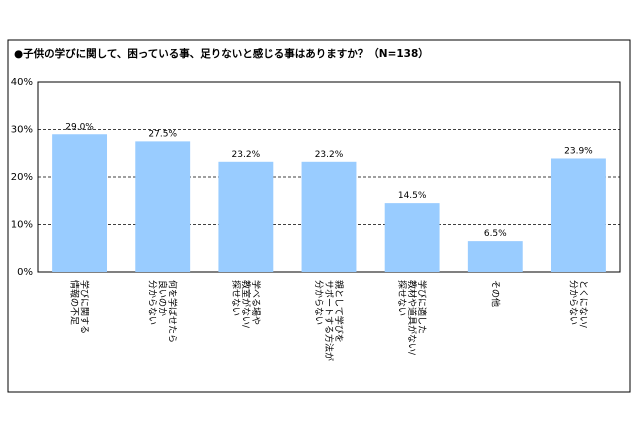 The width and height of the screenshot is (640, 426). I want to click on y-tick-label: 10%, so click(22, 225).